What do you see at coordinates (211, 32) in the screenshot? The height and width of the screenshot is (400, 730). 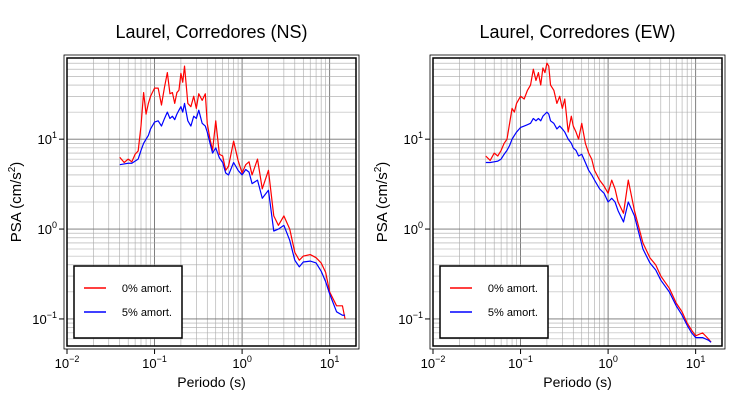 I see `chart-title: Laurel, Corredores (NS)` at bounding box center [211, 32].